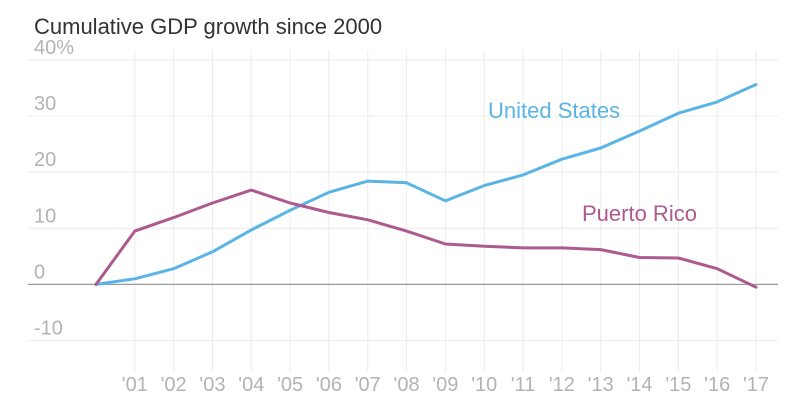 Image resolution: width=799 pixels, height=403 pixels. Describe the element at coordinates (639, 213) in the screenshot. I see `series-label-puerto-rico: Puerto Rico` at that location.